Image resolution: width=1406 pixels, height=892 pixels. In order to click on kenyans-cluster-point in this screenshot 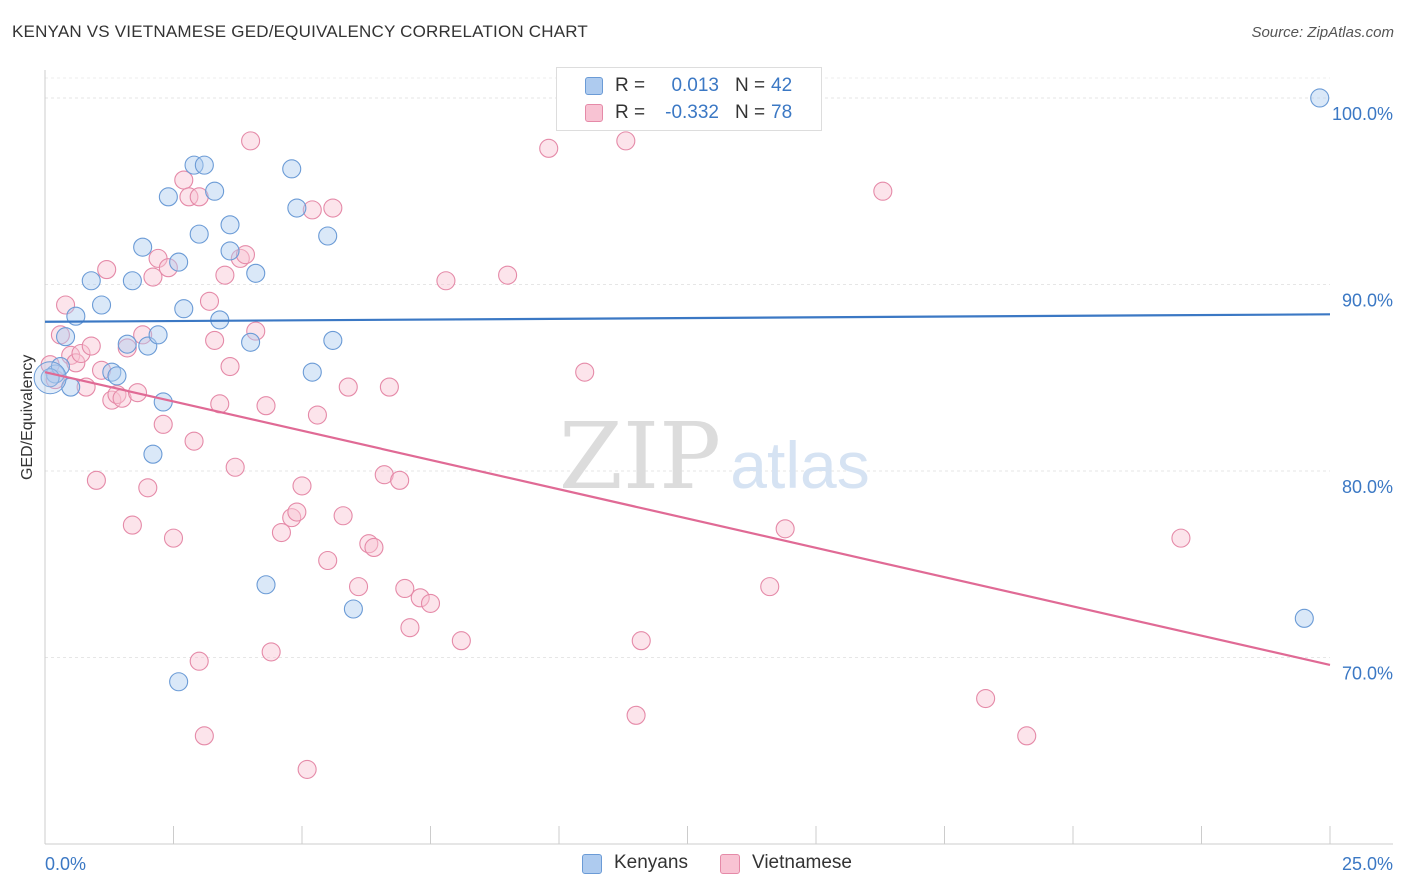, I will do `click(50, 378)`.